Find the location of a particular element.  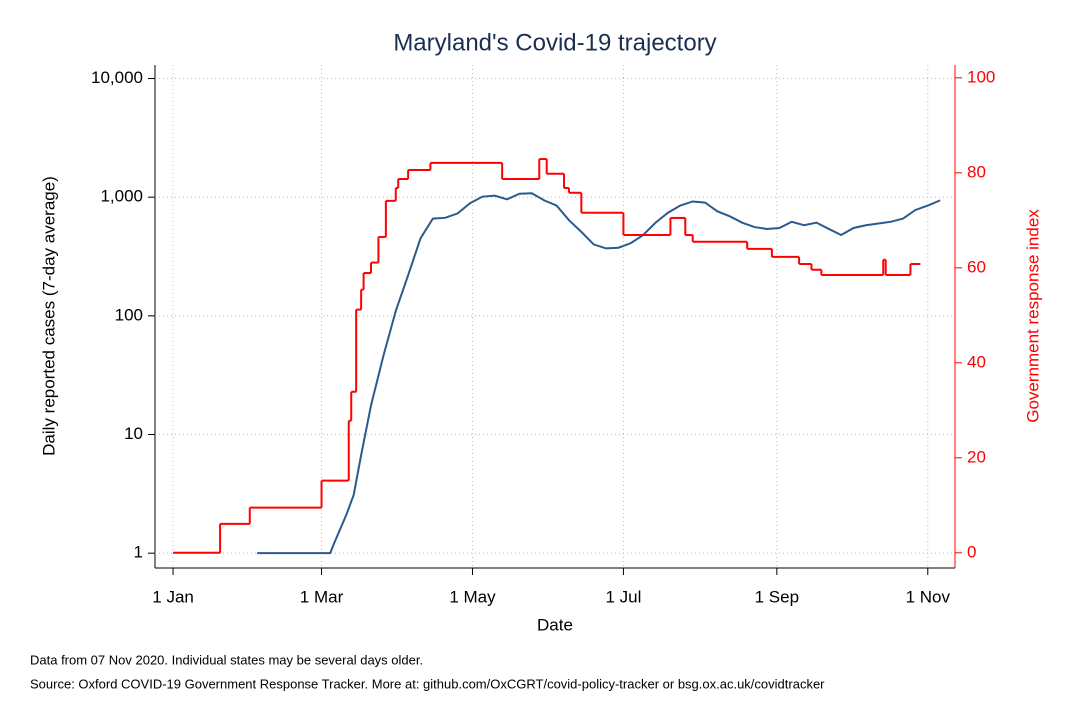

y2-tick-label: 100 is located at coordinates (981, 76).